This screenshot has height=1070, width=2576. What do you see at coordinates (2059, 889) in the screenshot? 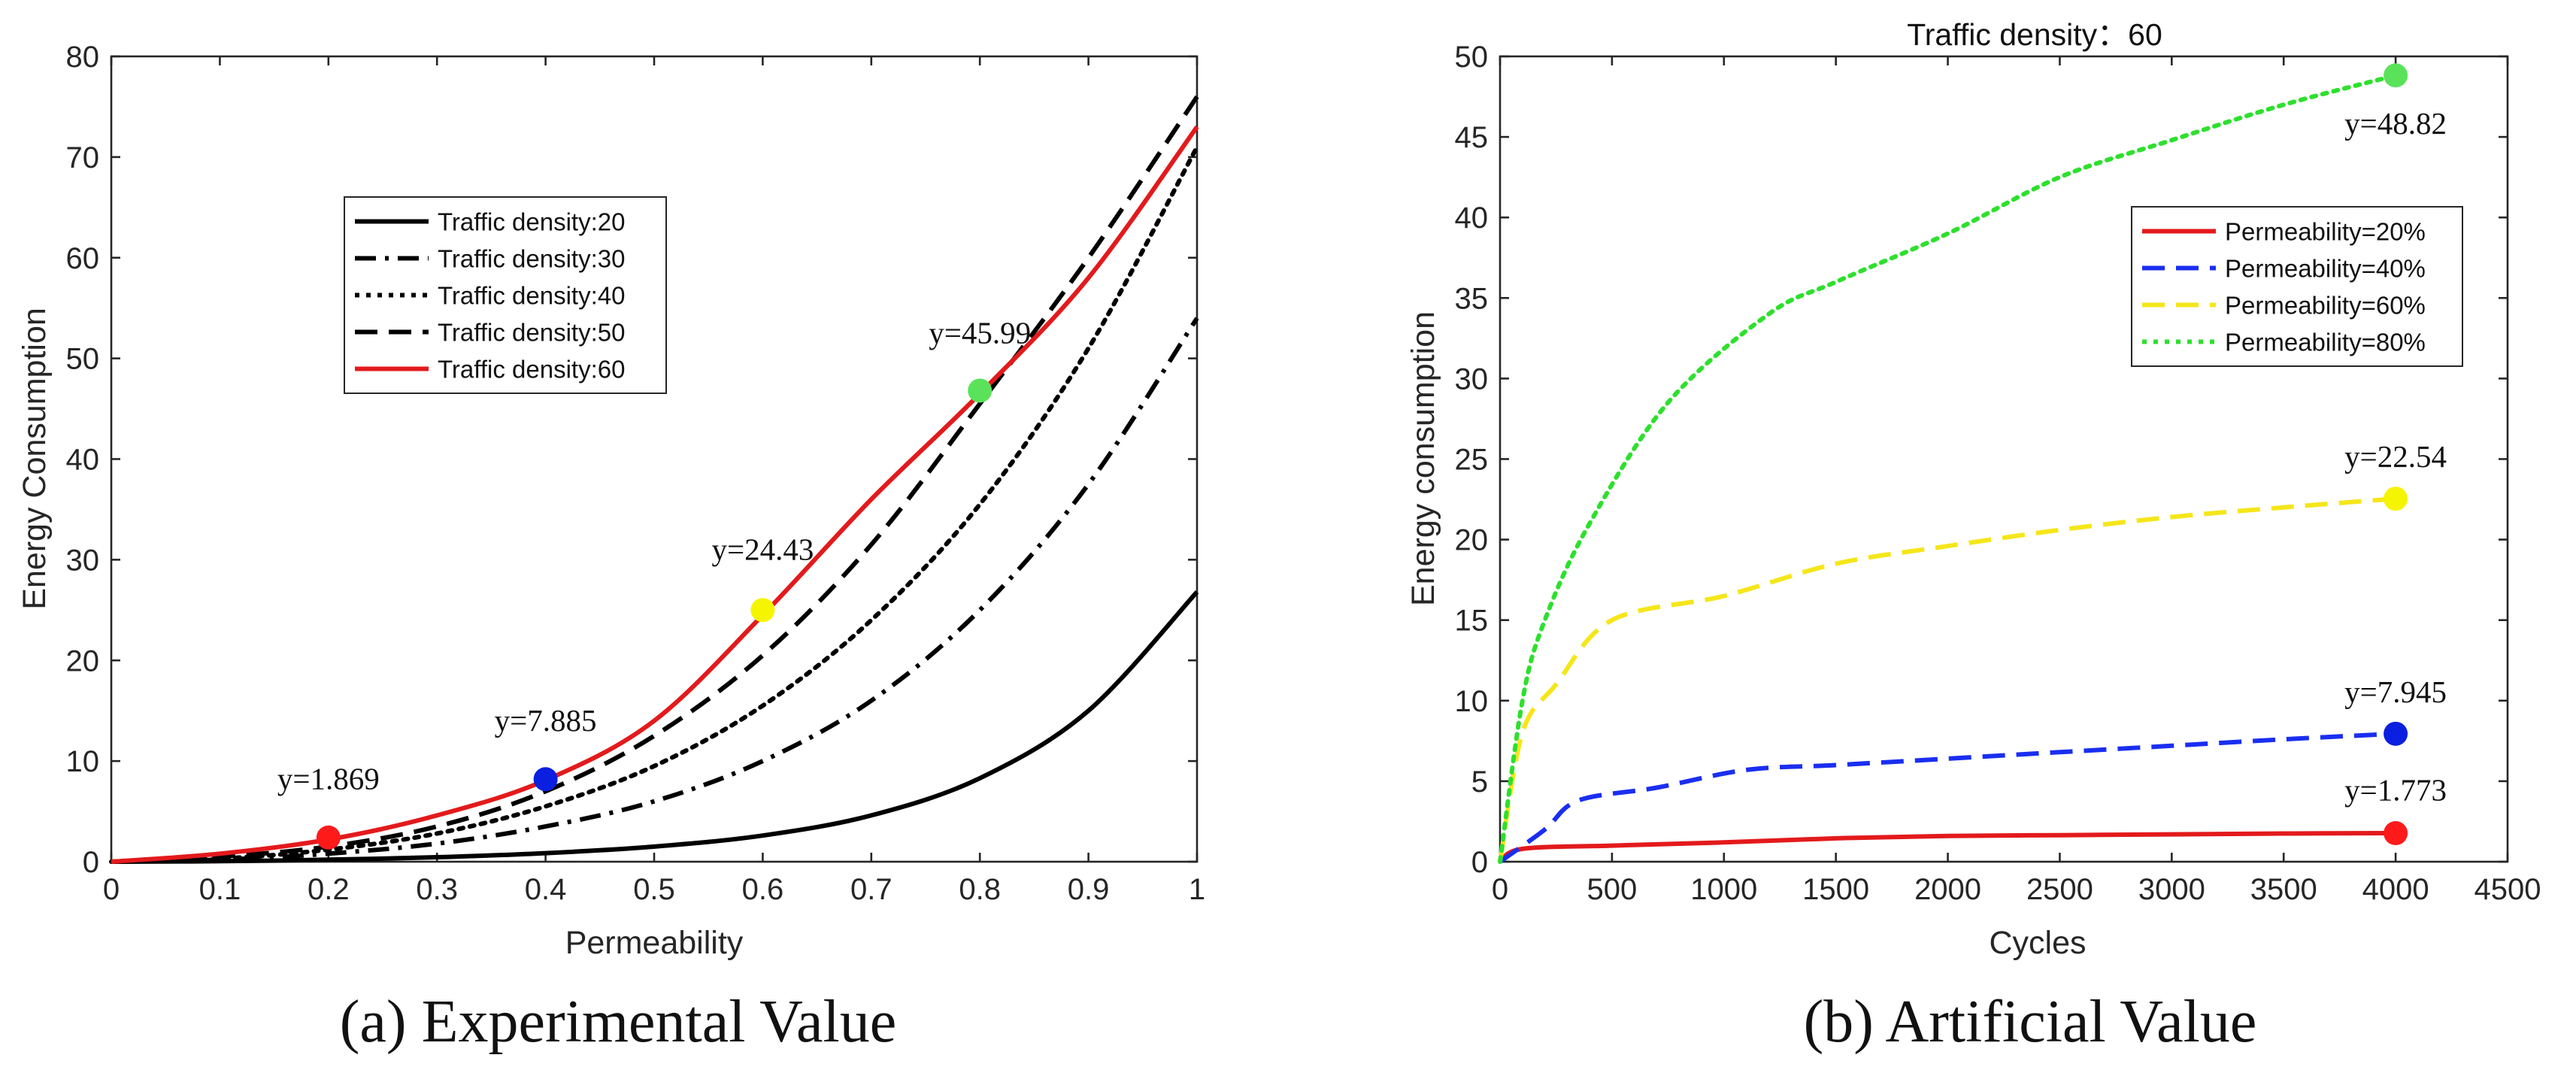
I see `x-tick-label: 2500` at bounding box center [2059, 889].